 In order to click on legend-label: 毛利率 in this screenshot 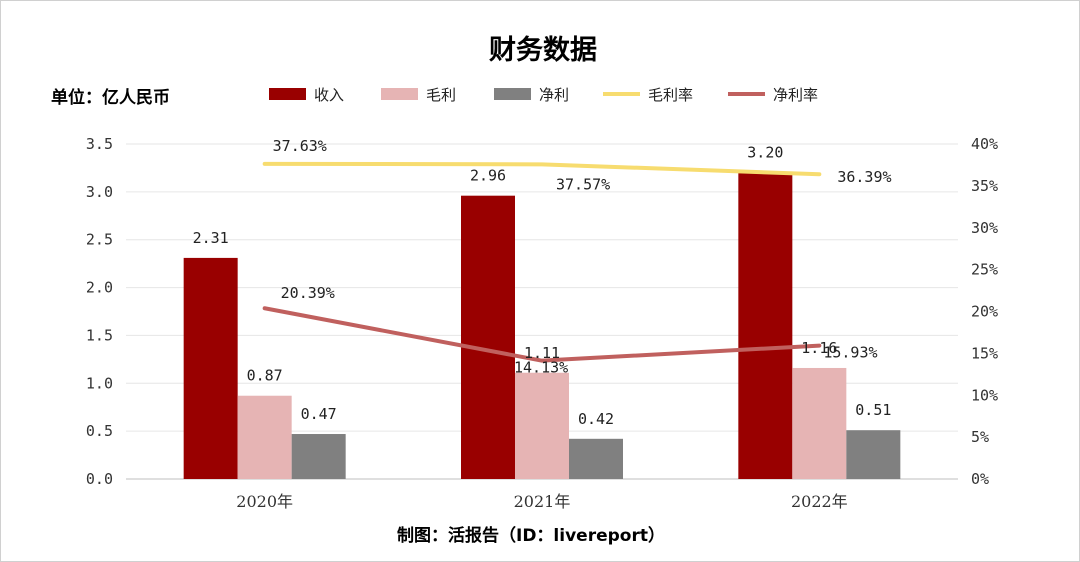, I will do `click(670, 95)`.